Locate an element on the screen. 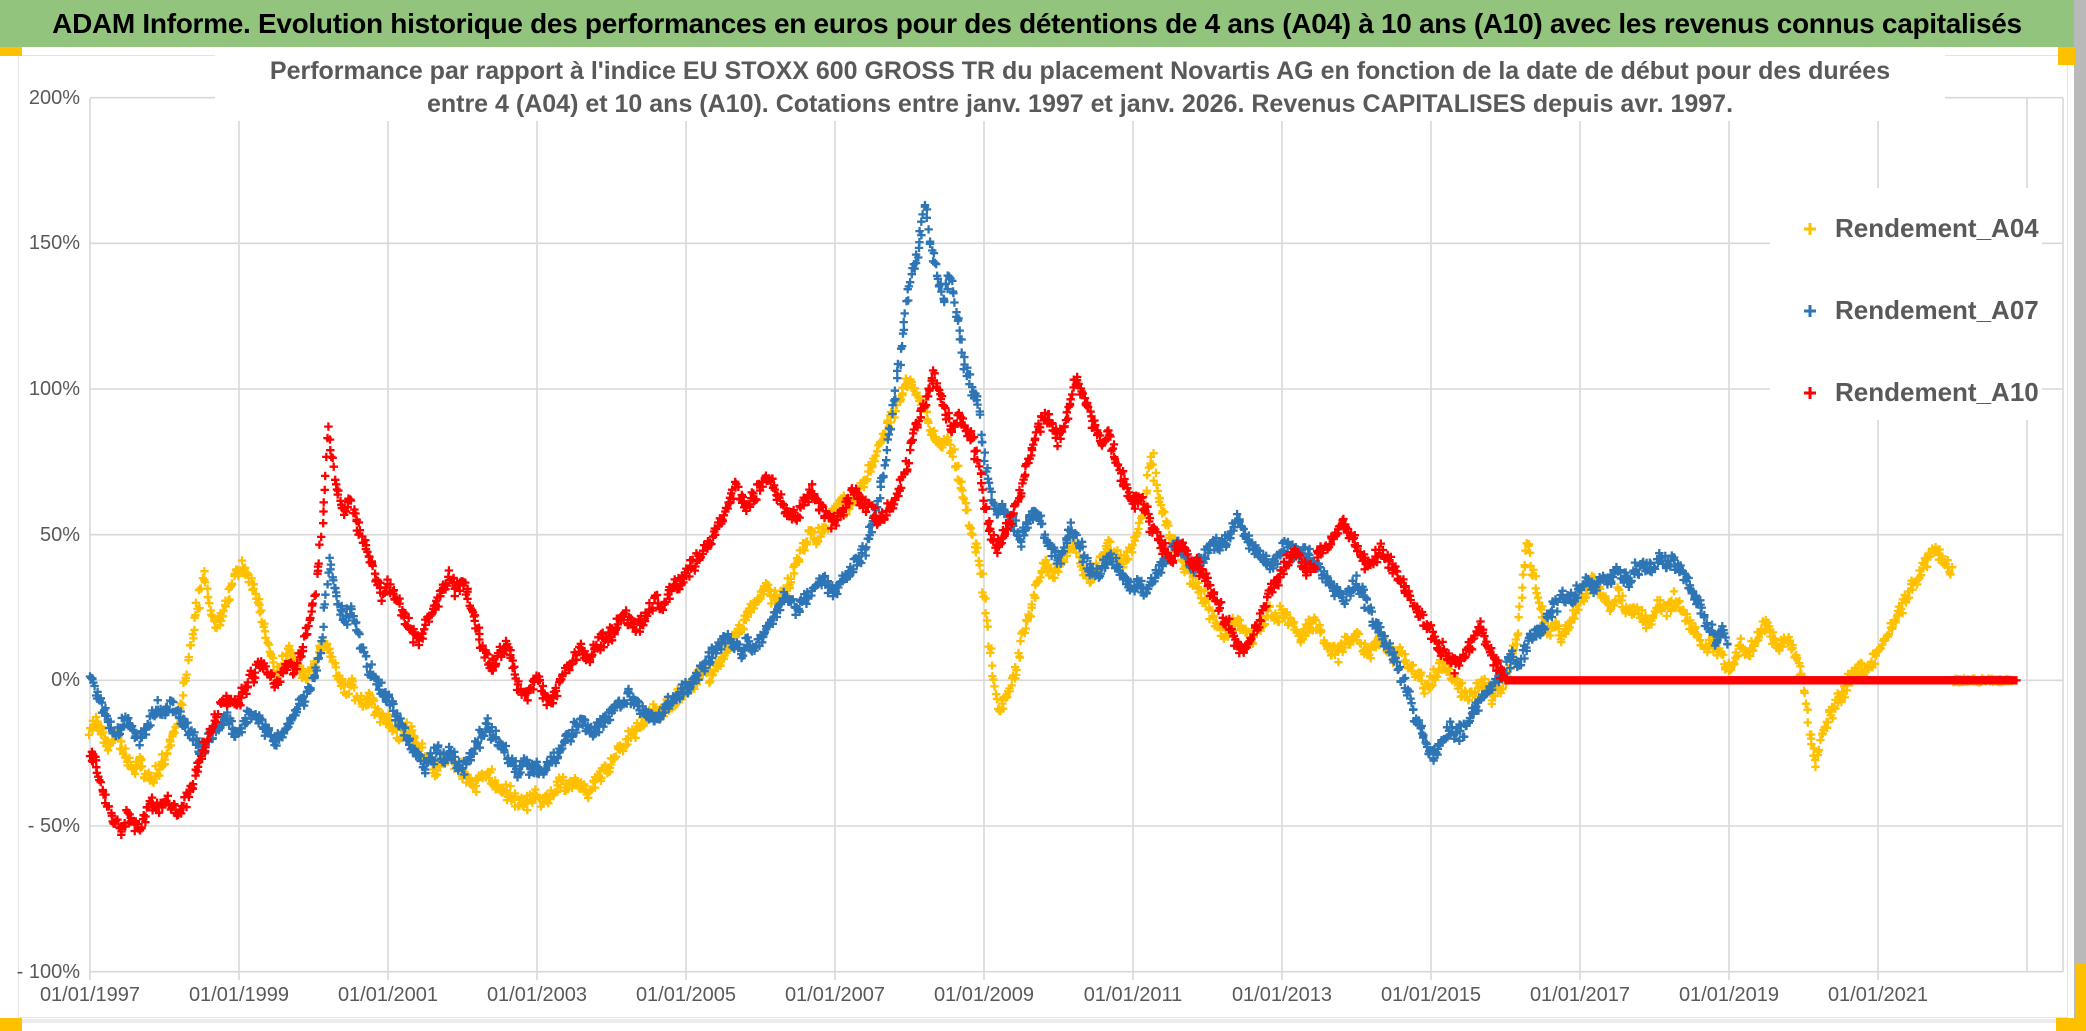 The width and height of the screenshot is (2086, 1031). x-axis-label-1997: 01/01/1997 is located at coordinates (90, 995).